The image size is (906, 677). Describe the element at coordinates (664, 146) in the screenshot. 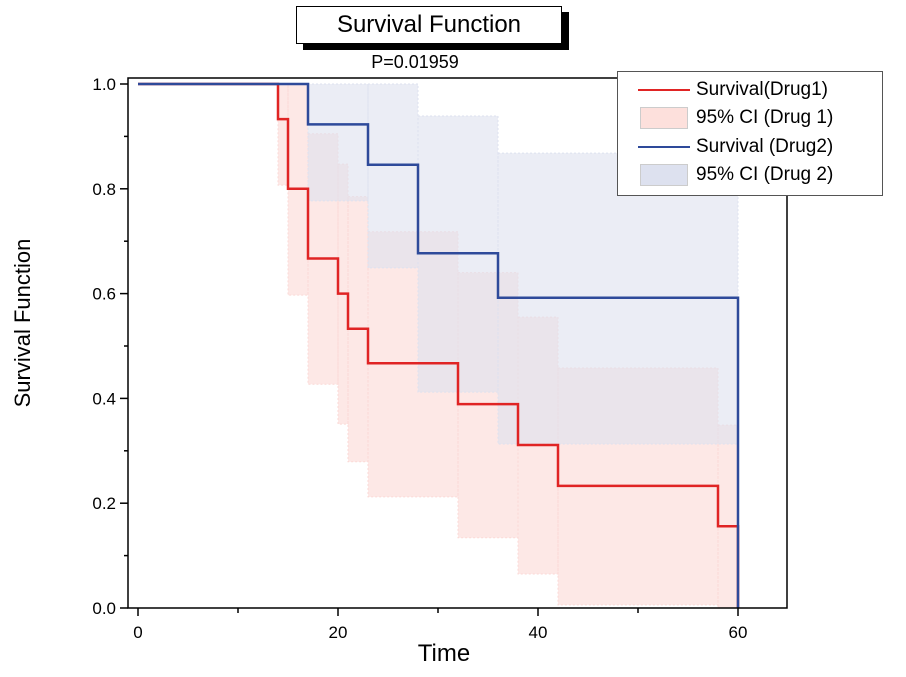

I see `legend-swatch-blue-line` at that location.